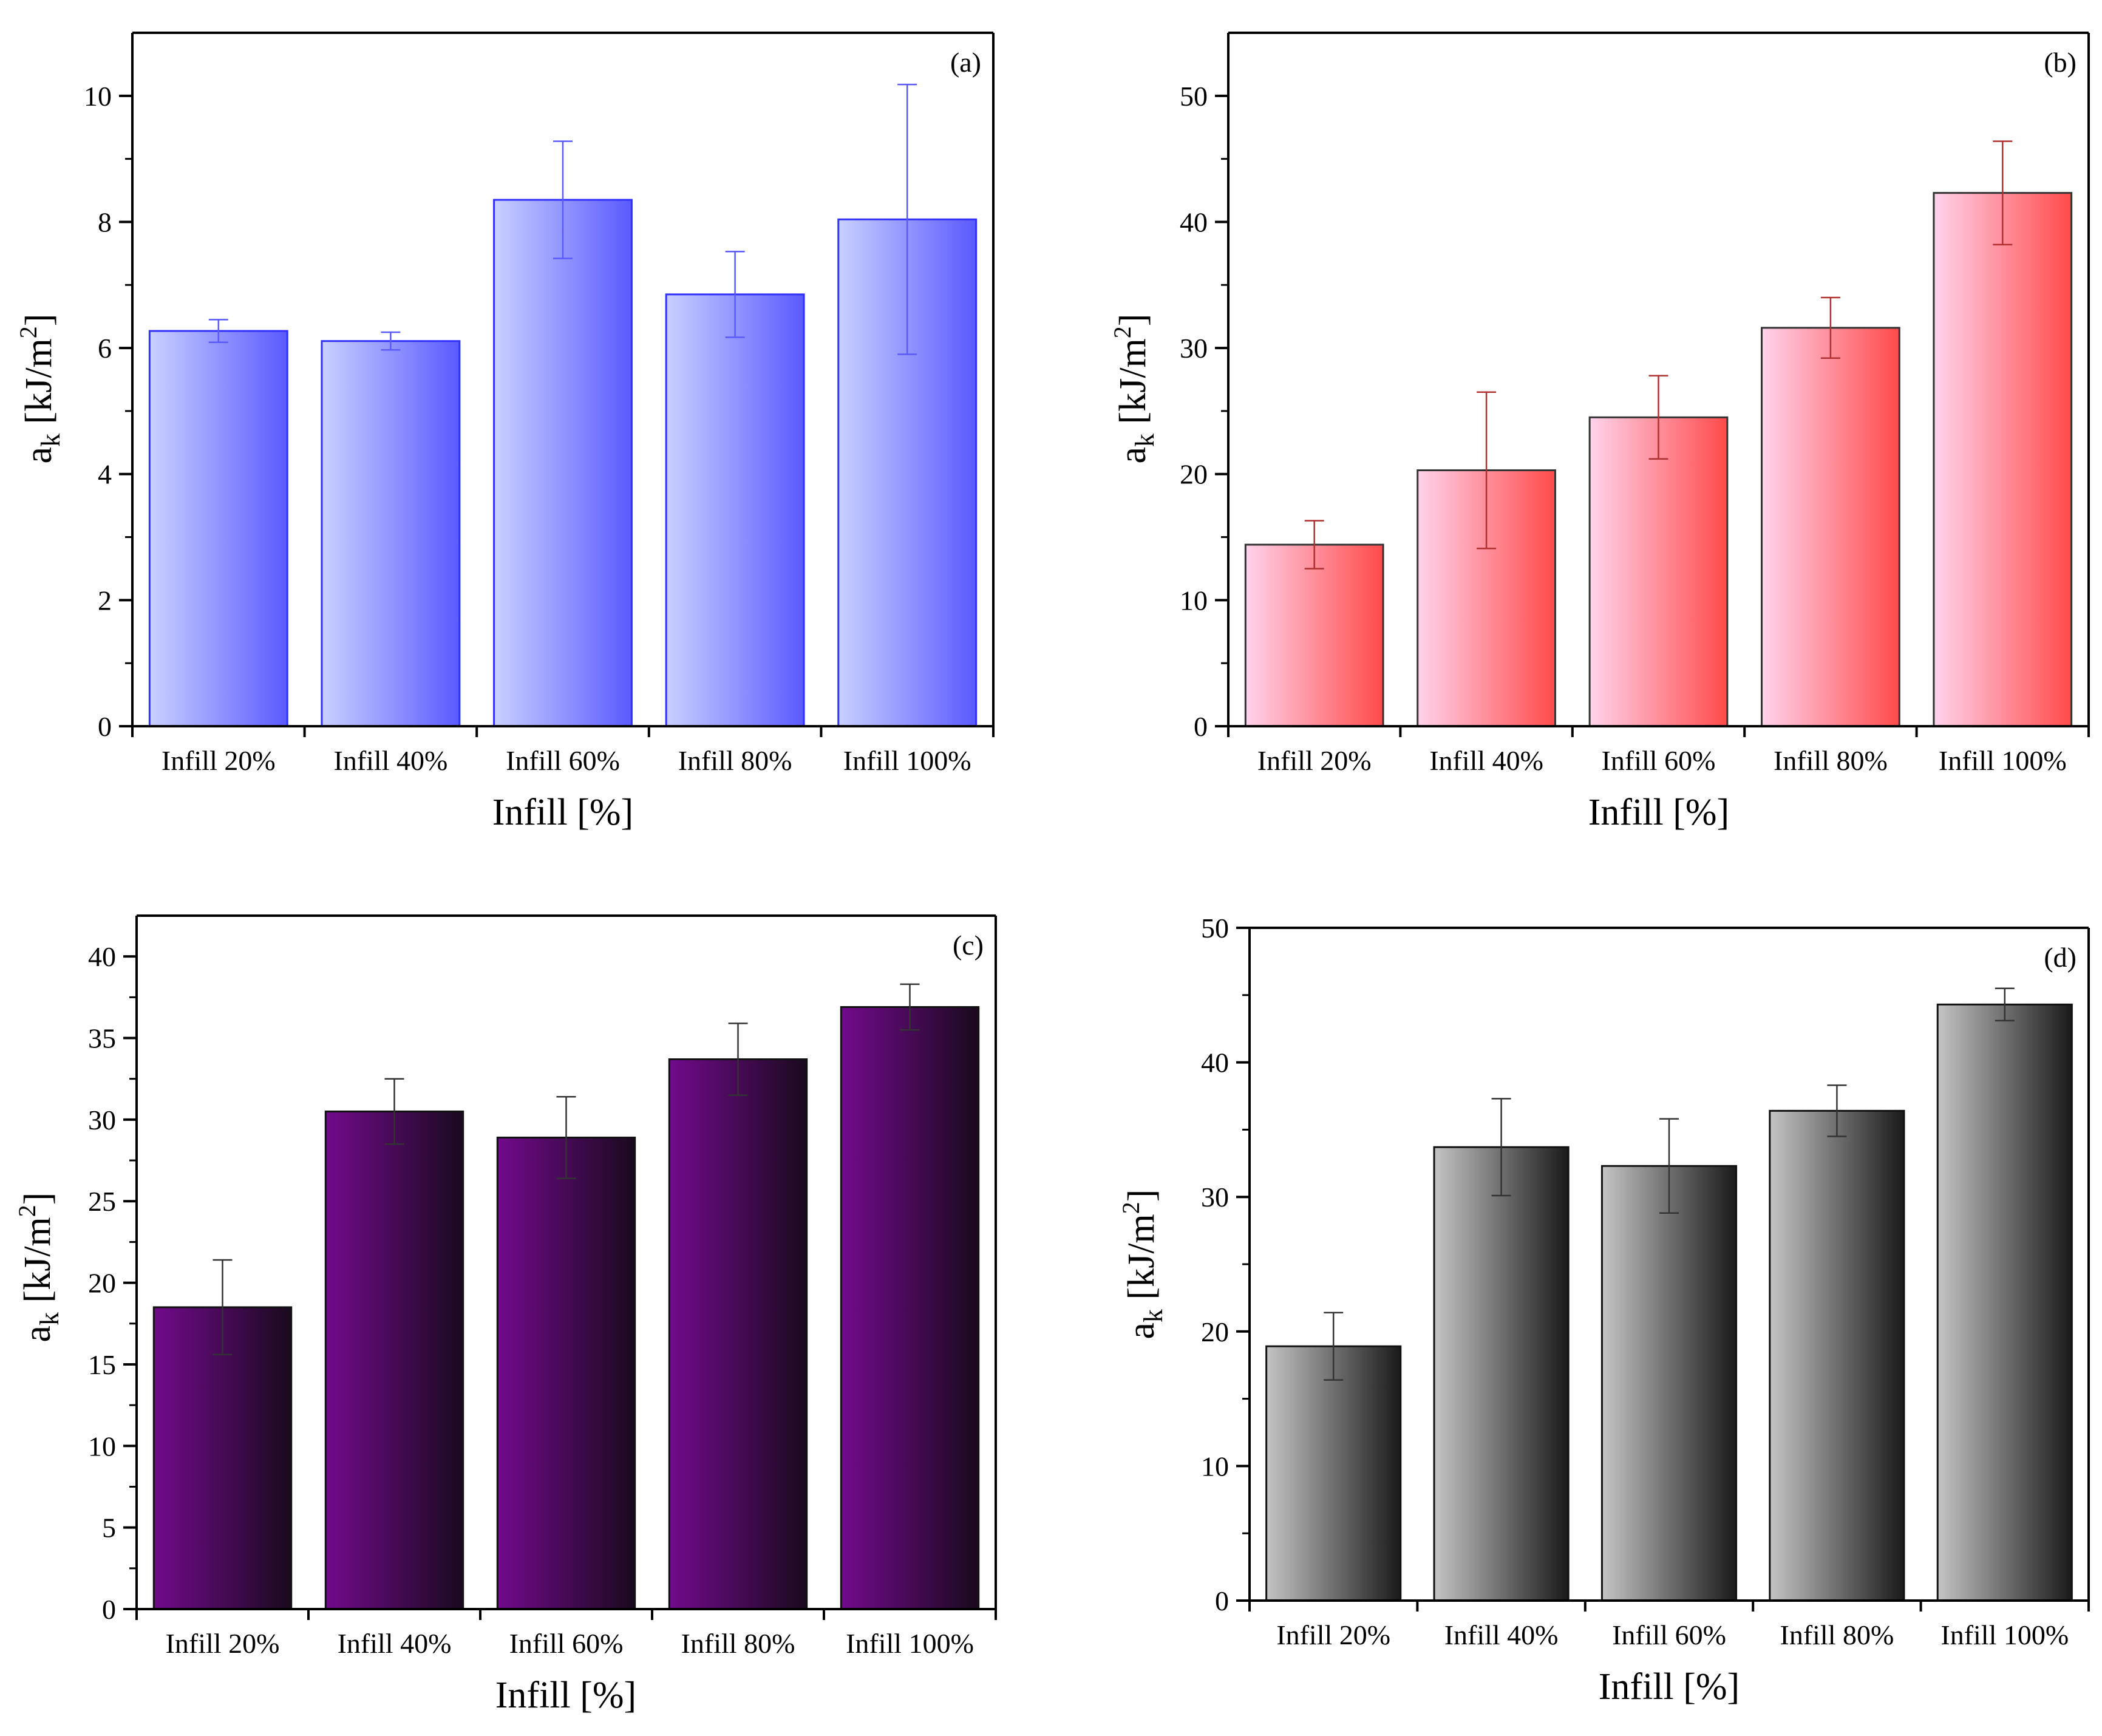 The image size is (2102, 1736). Describe the element at coordinates (105, 221) in the screenshot. I see `y-tick-label: 8` at that location.